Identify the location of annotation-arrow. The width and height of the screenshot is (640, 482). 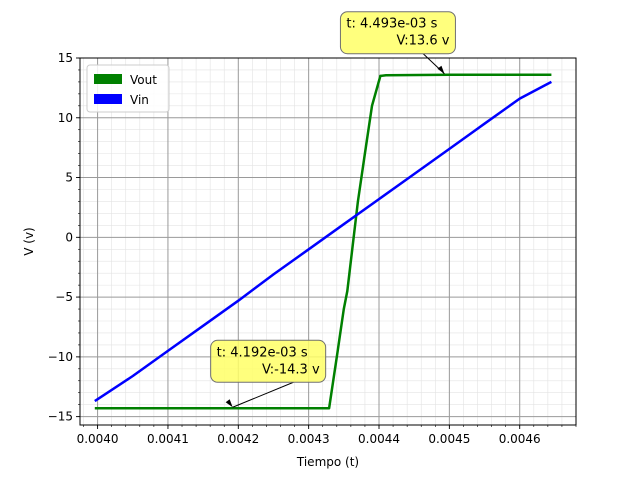
(263, 394).